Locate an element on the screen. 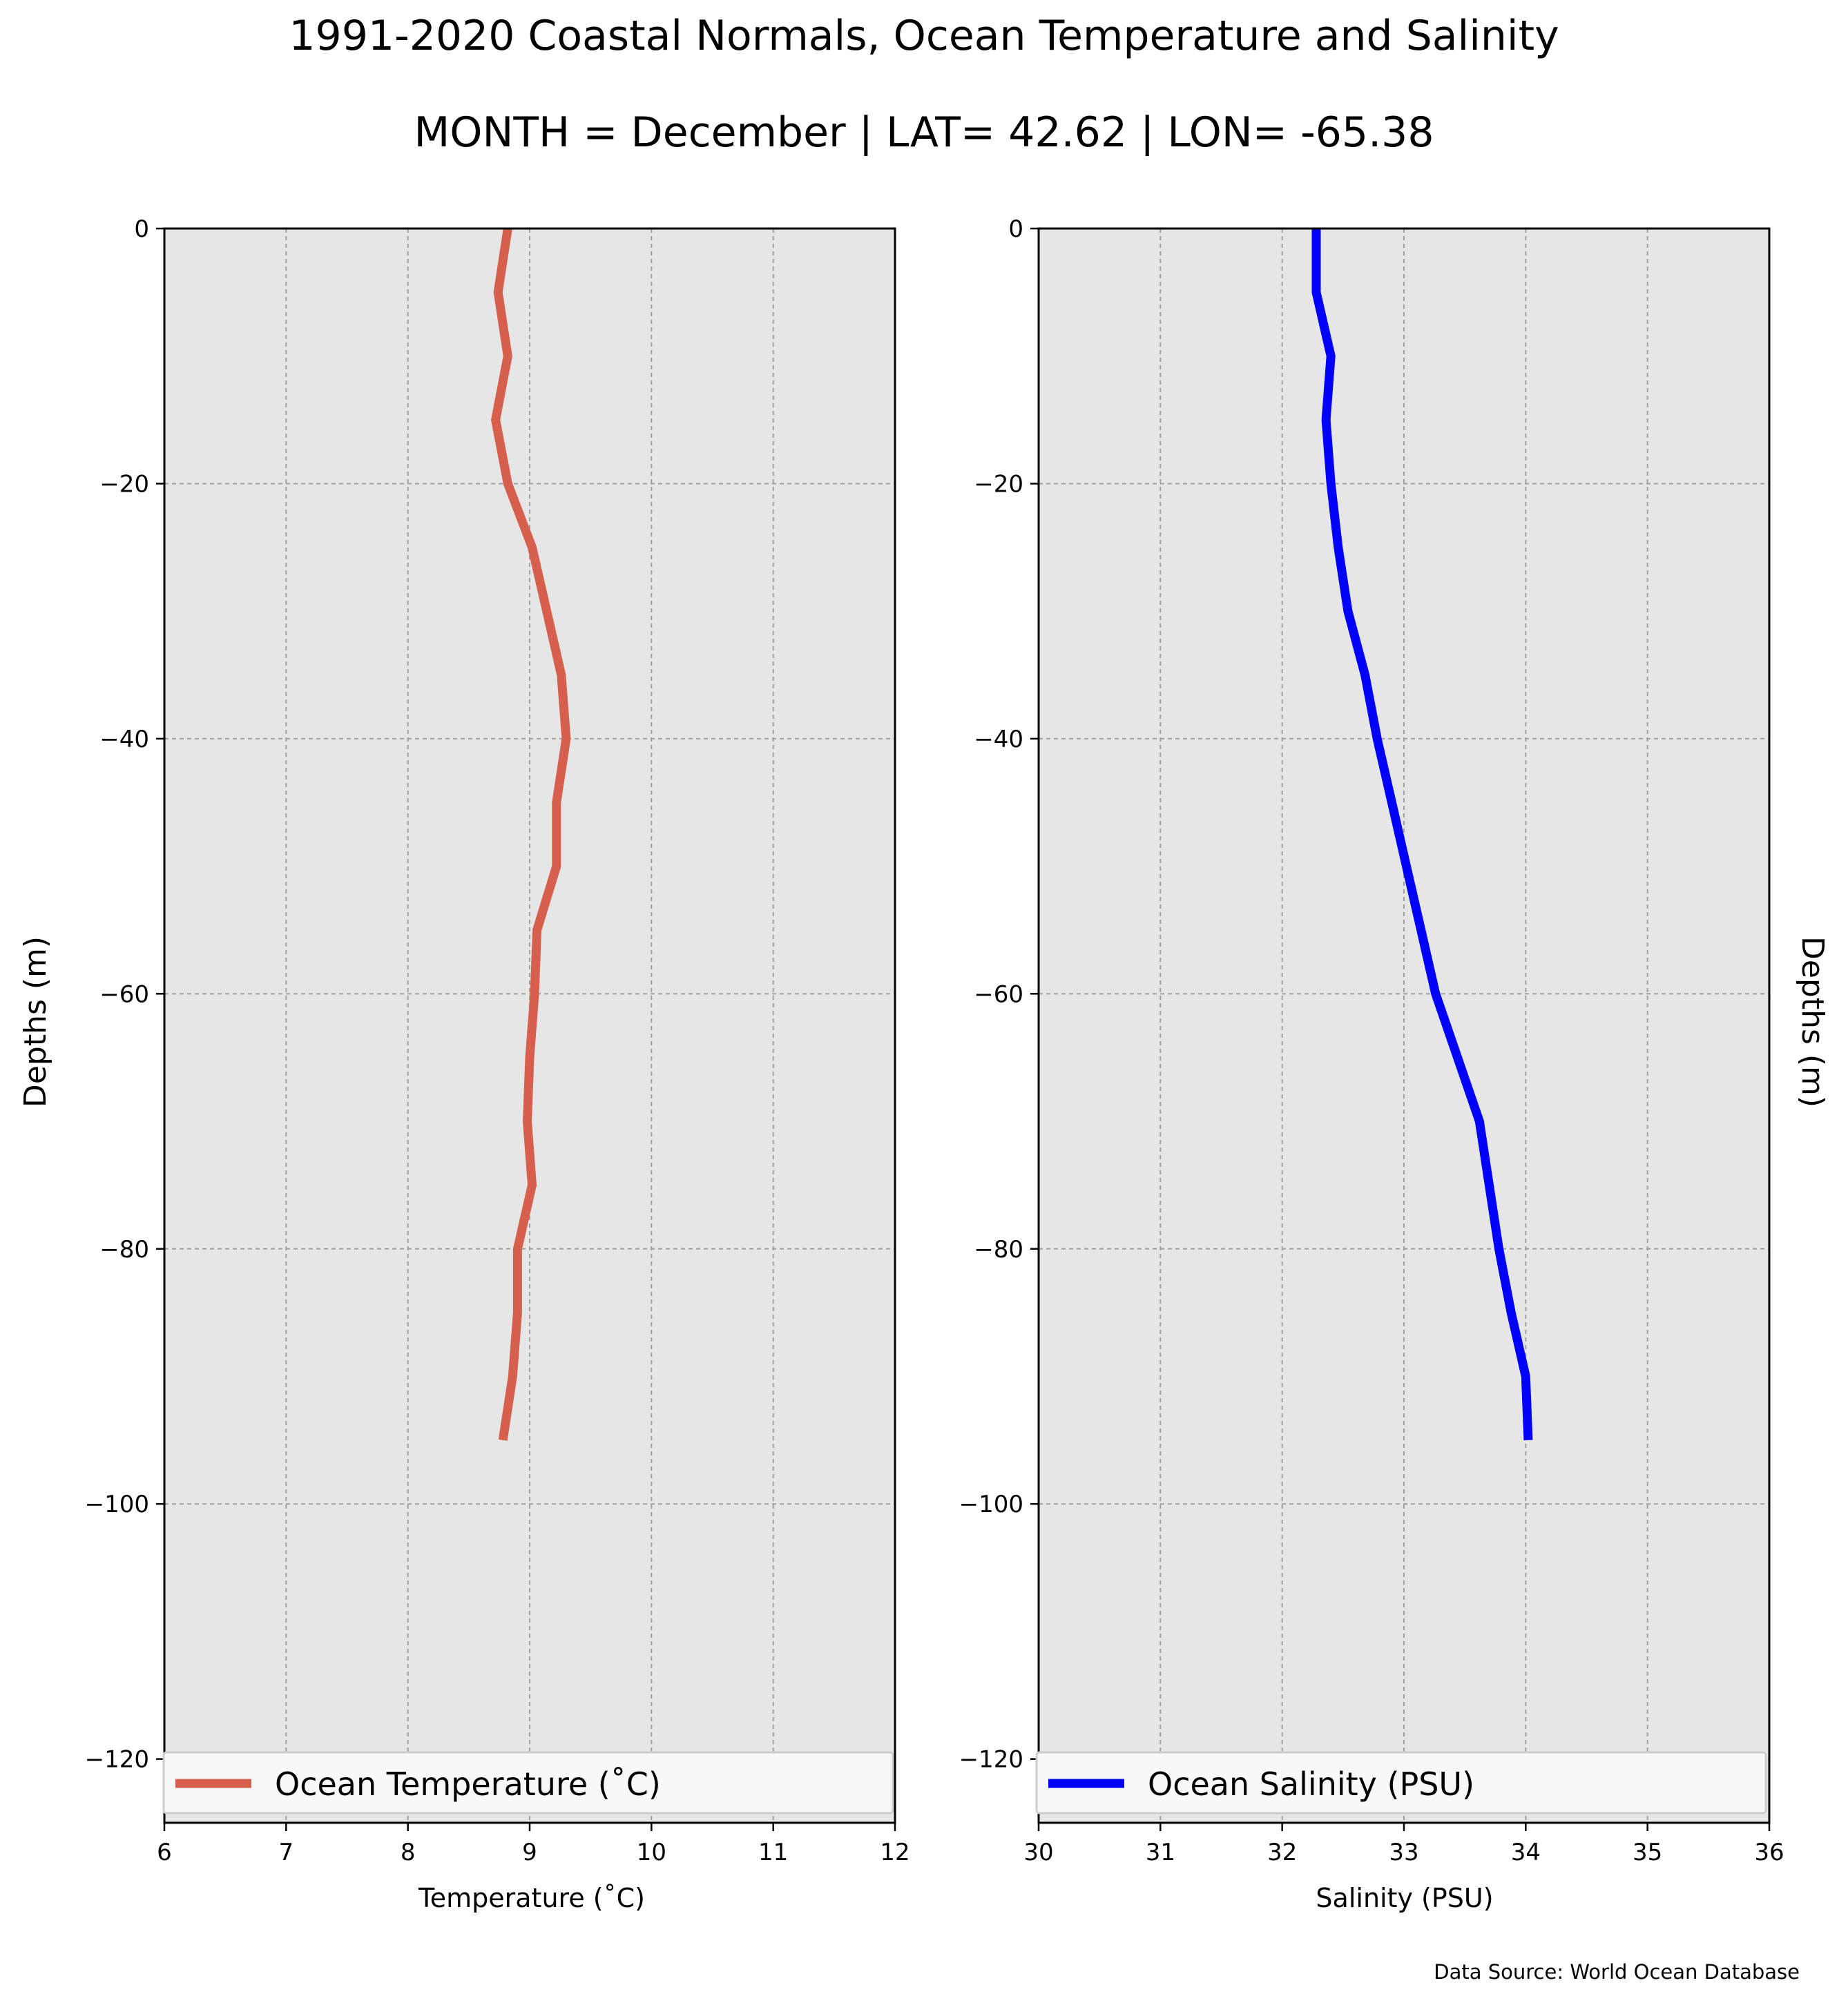 This screenshot has width=1848, height=2003. x-tick-label: 10 is located at coordinates (651, 1853).